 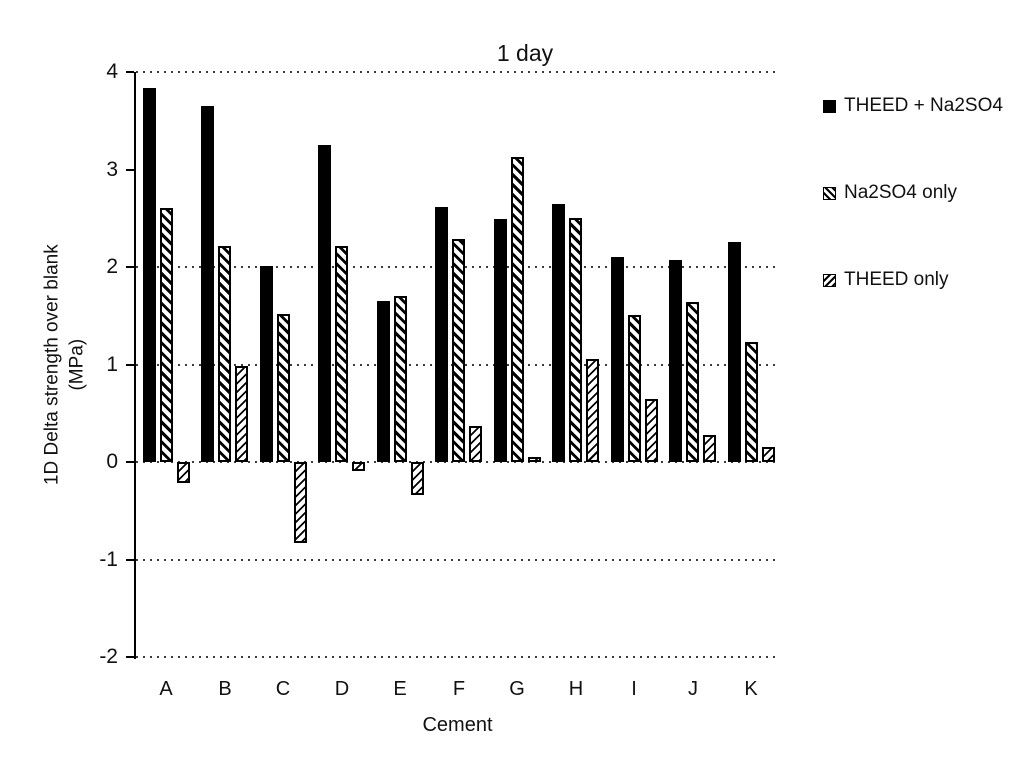 What do you see at coordinates (829, 280) in the screenshot?
I see `legend-swatch-diagonal-fwd-hatch-icon` at bounding box center [829, 280].